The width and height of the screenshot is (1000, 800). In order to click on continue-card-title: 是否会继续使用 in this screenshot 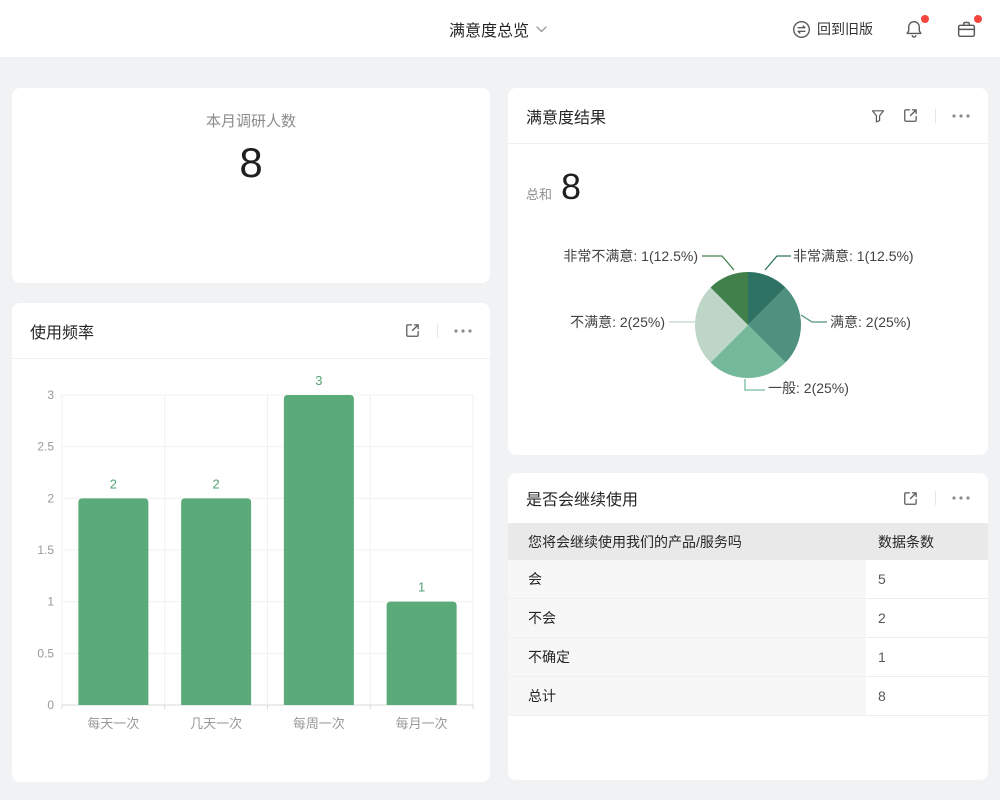, I will do `click(582, 500)`.